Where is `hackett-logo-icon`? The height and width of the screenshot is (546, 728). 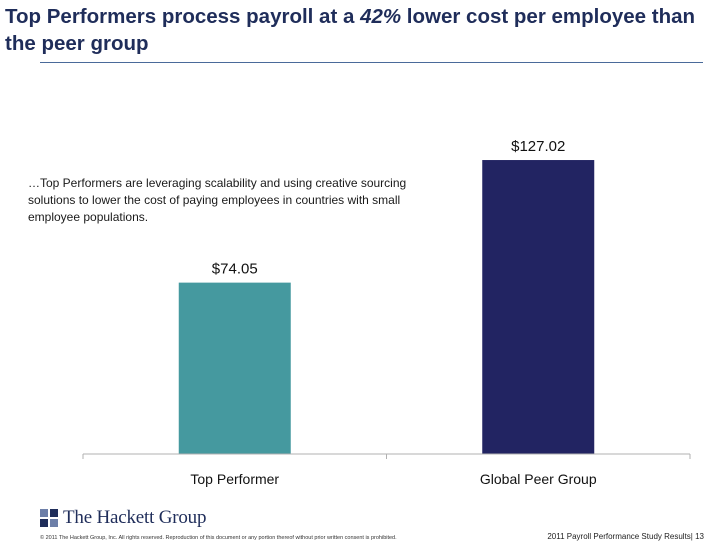 hackett-logo-icon is located at coordinates (49, 518).